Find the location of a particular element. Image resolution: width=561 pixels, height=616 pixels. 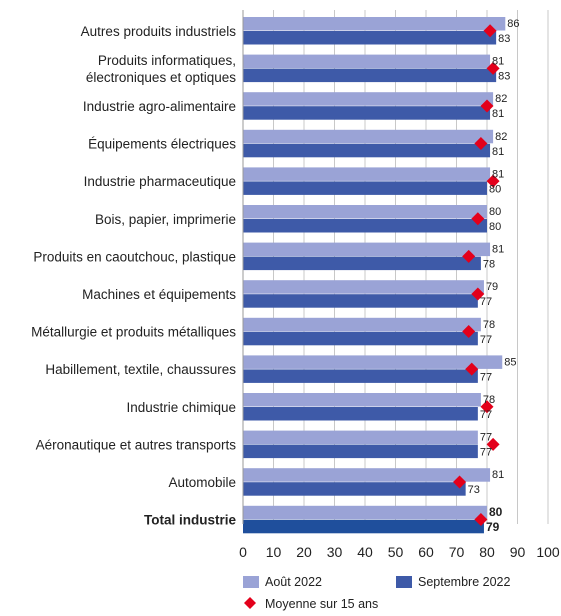

category-label: Équipements électriques is located at coordinates (162, 144).